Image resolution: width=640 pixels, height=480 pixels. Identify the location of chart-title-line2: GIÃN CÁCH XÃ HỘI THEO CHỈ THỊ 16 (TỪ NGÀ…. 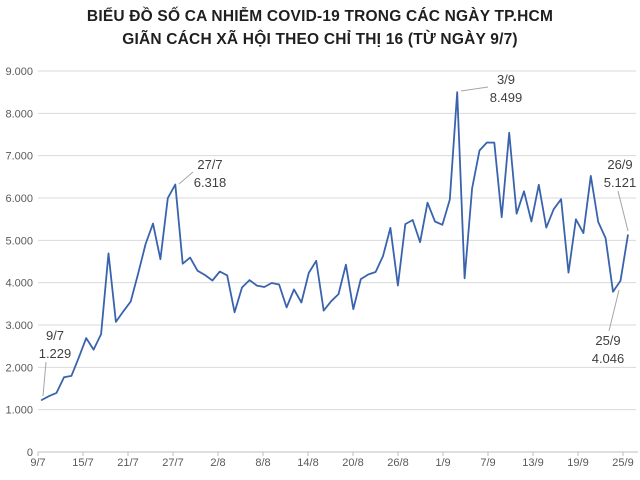
(320, 39).